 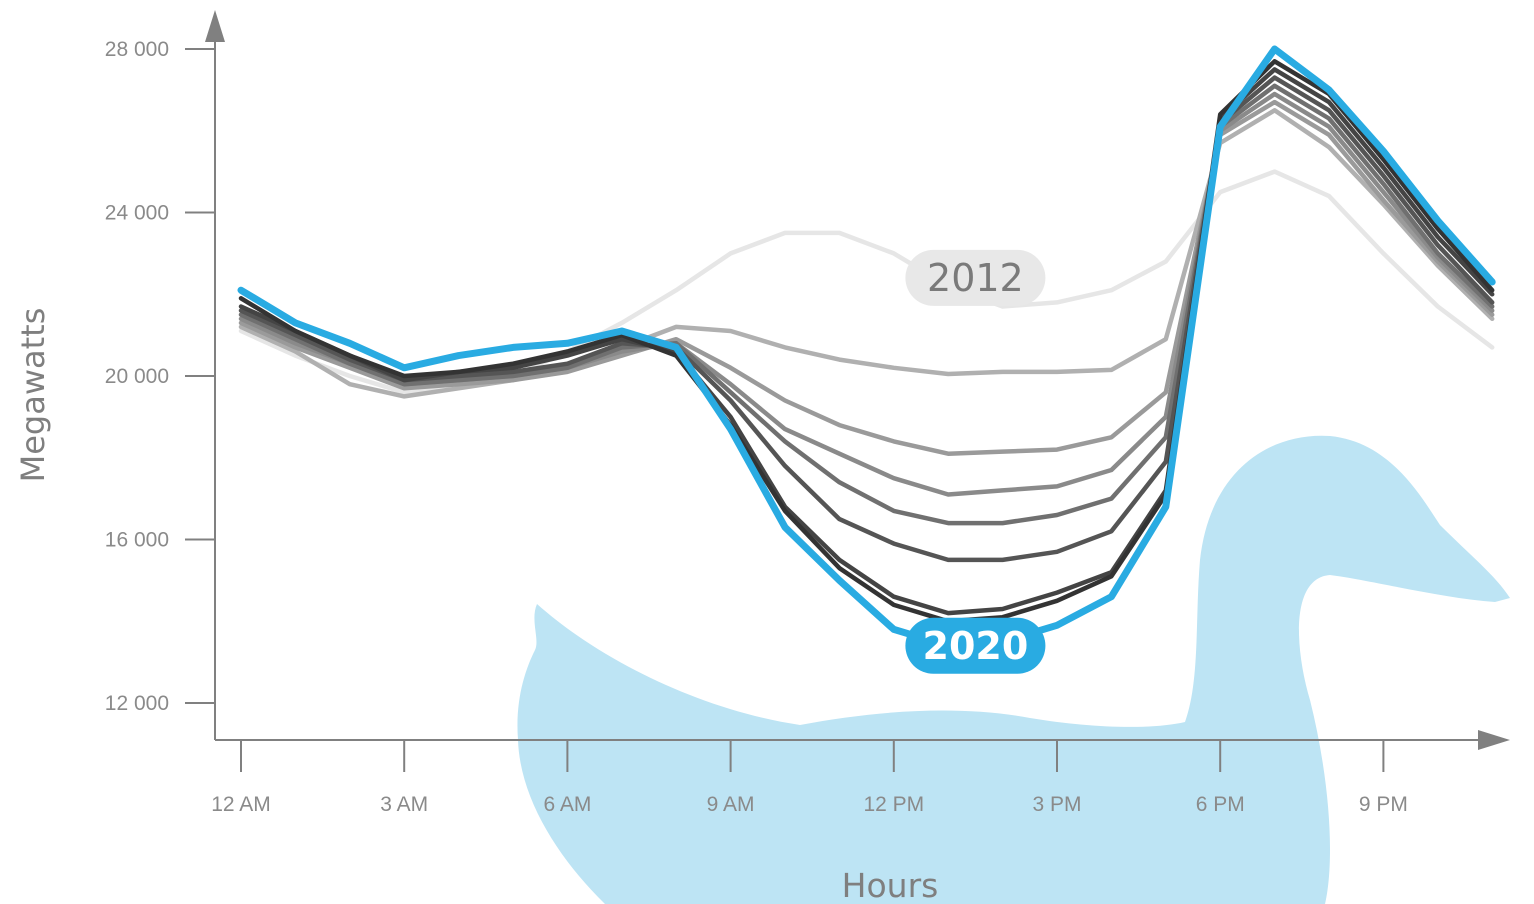 What do you see at coordinates (731, 804) in the screenshot?
I see `x-tick-label: 9 AM` at bounding box center [731, 804].